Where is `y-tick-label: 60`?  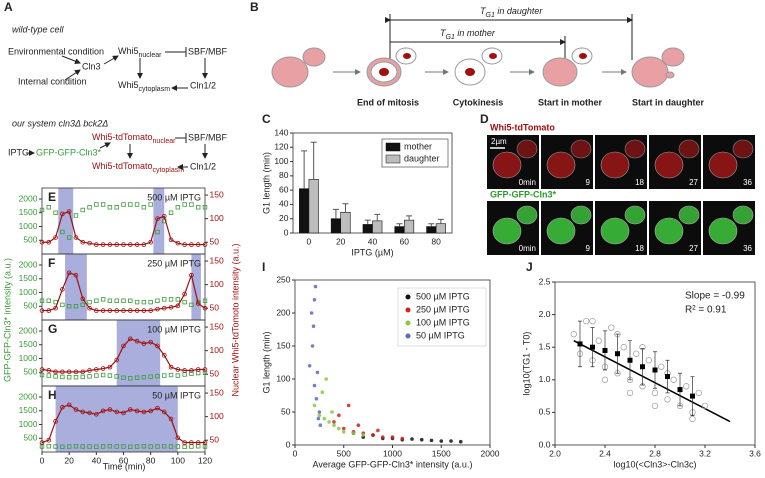
y-tick-label: 60 is located at coordinates (284, 189).